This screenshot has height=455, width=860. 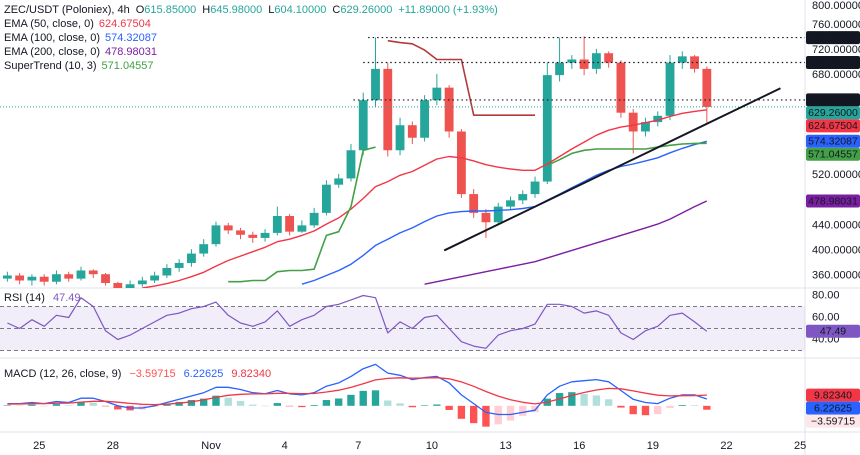 What do you see at coordinates (579, 446) in the screenshot?
I see `x-tick-label: 16` at bounding box center [579, 446].